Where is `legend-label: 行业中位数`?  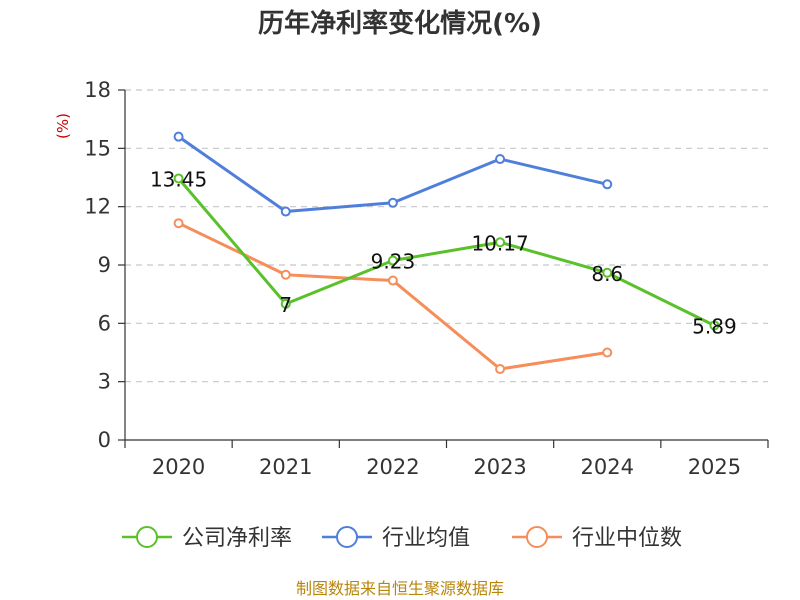 legend-label: 行业中位数 is located at coordinates (627, 538).